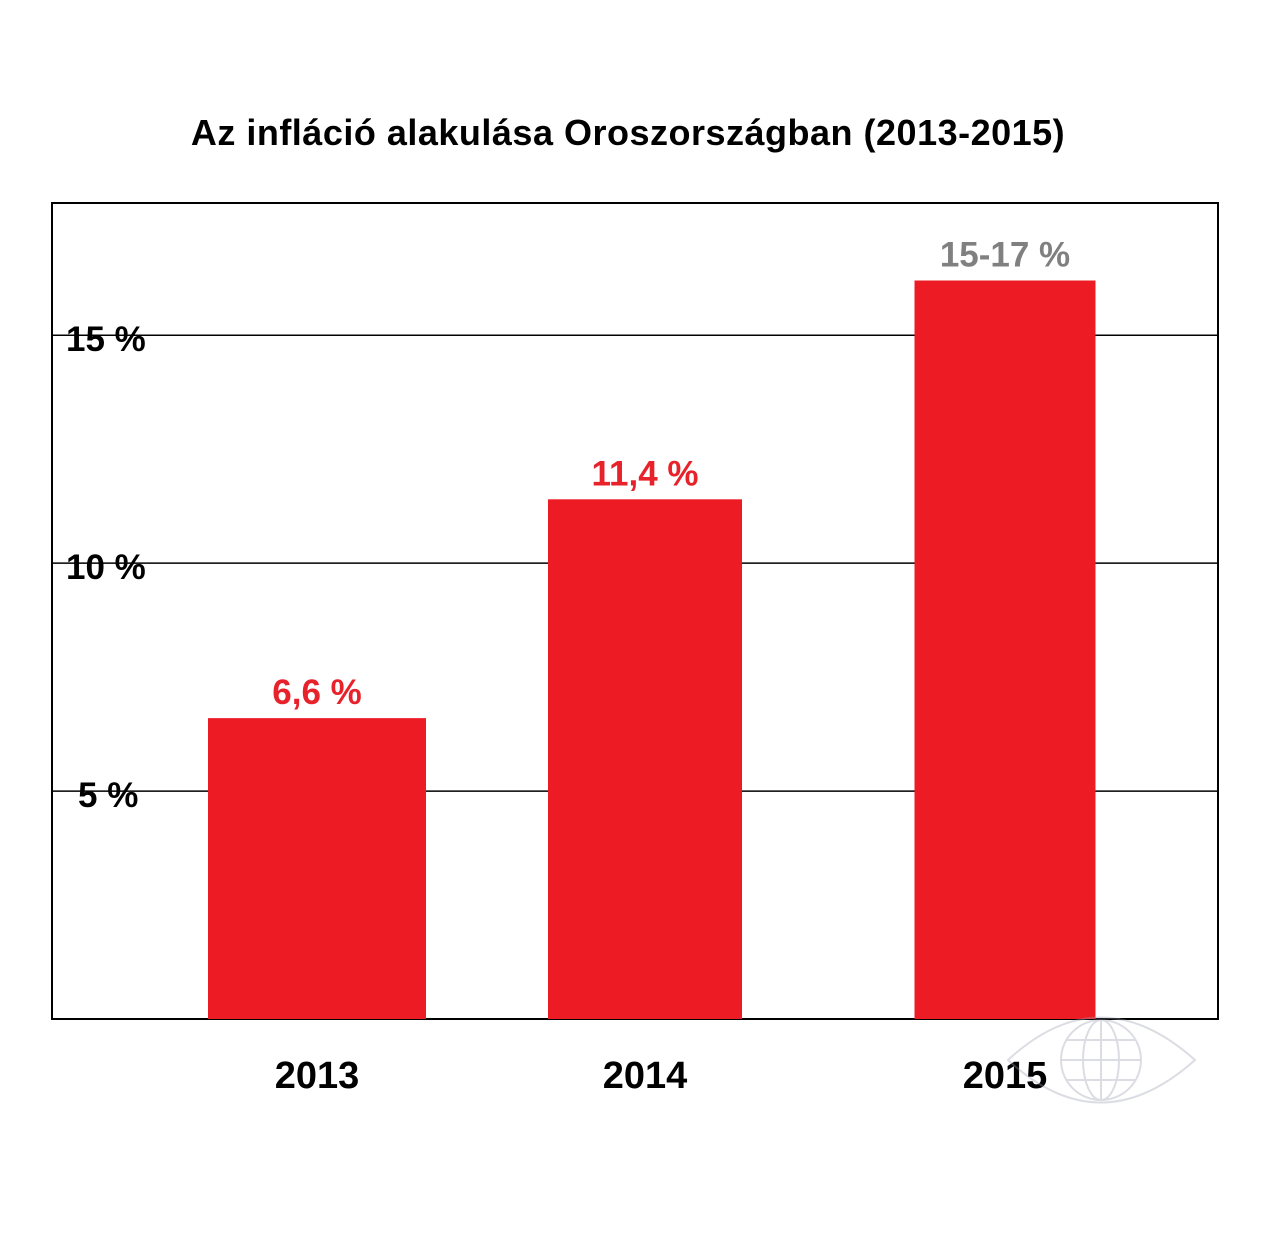 The image size is (1280, 1244). Describe the element at coordinates (644, 473) in the screenshot. I see `data-label-2014: 11,4 %` at that location.